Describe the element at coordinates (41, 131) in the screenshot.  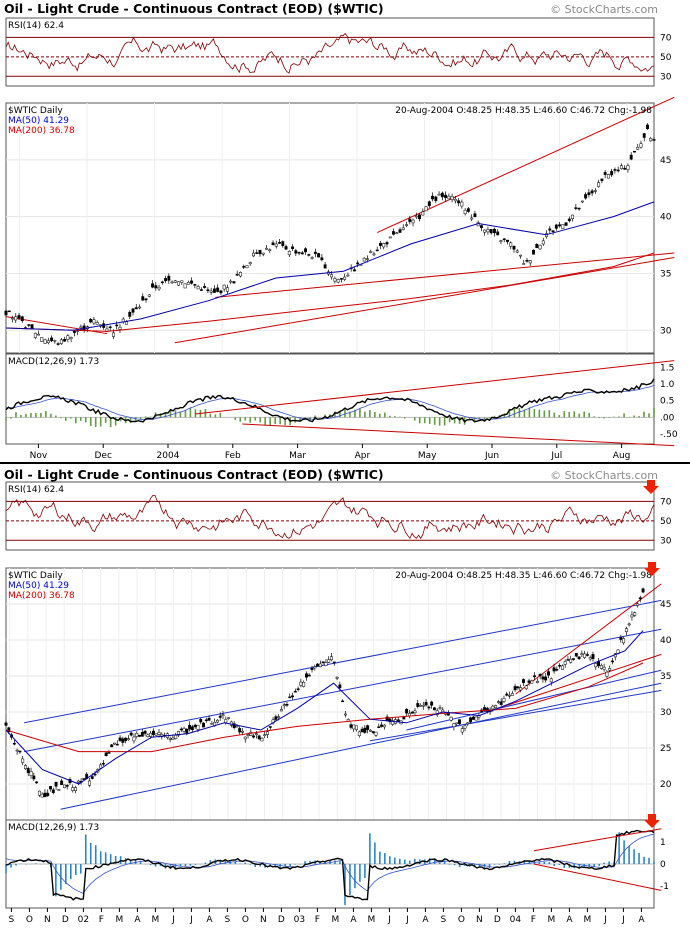
I see `ma200-label: MA(200) 36.78` at that location.